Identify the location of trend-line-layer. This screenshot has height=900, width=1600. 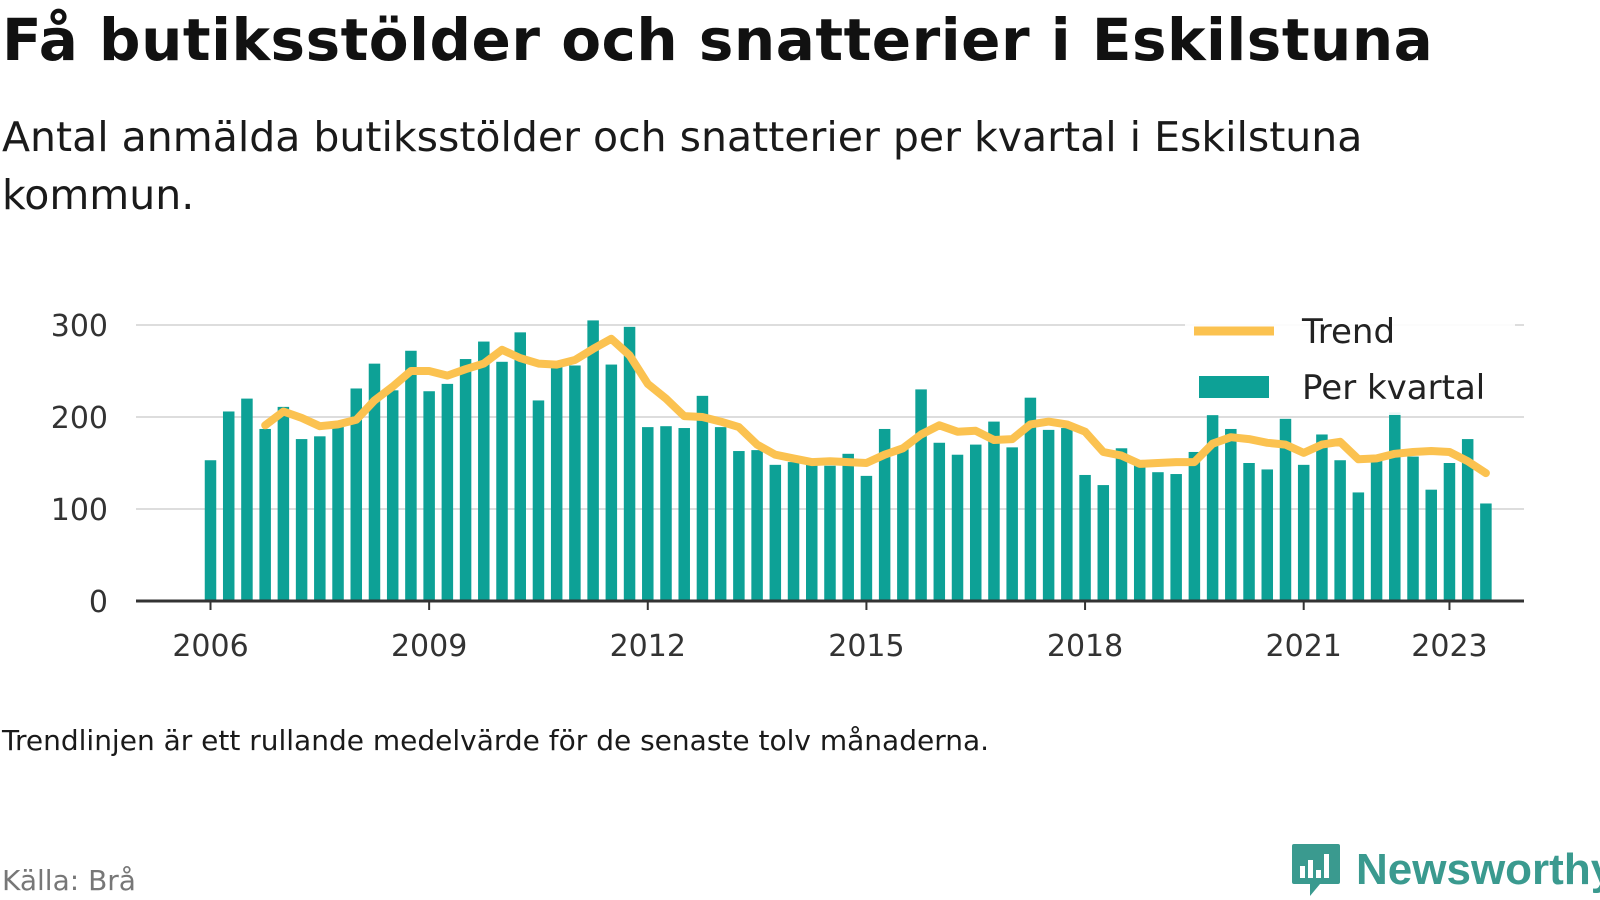
(875, 406).